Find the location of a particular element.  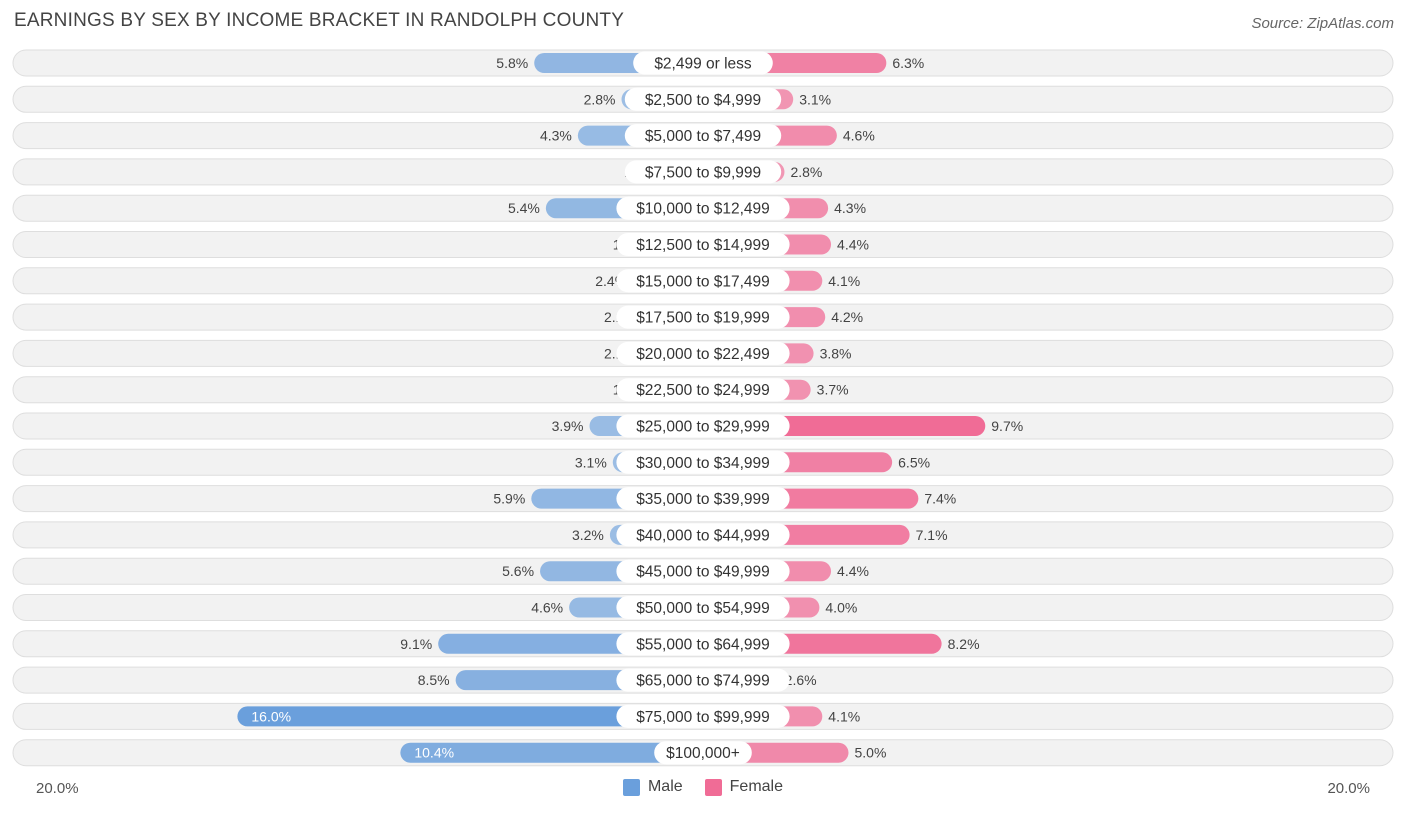

legend-label-female: Female is located at coordinates (756, 786).